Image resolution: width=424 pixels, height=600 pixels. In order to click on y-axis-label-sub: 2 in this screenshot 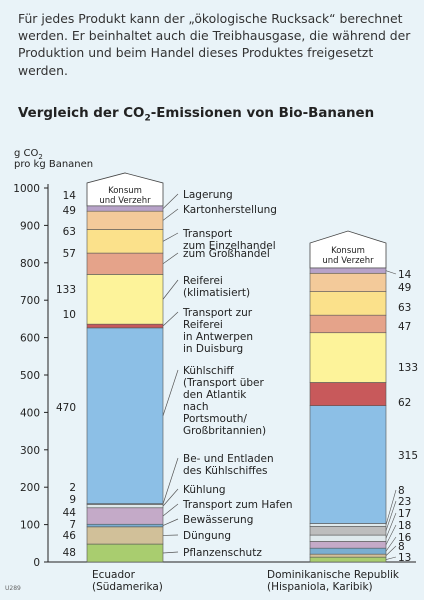, I will do `click(40, 157)`.